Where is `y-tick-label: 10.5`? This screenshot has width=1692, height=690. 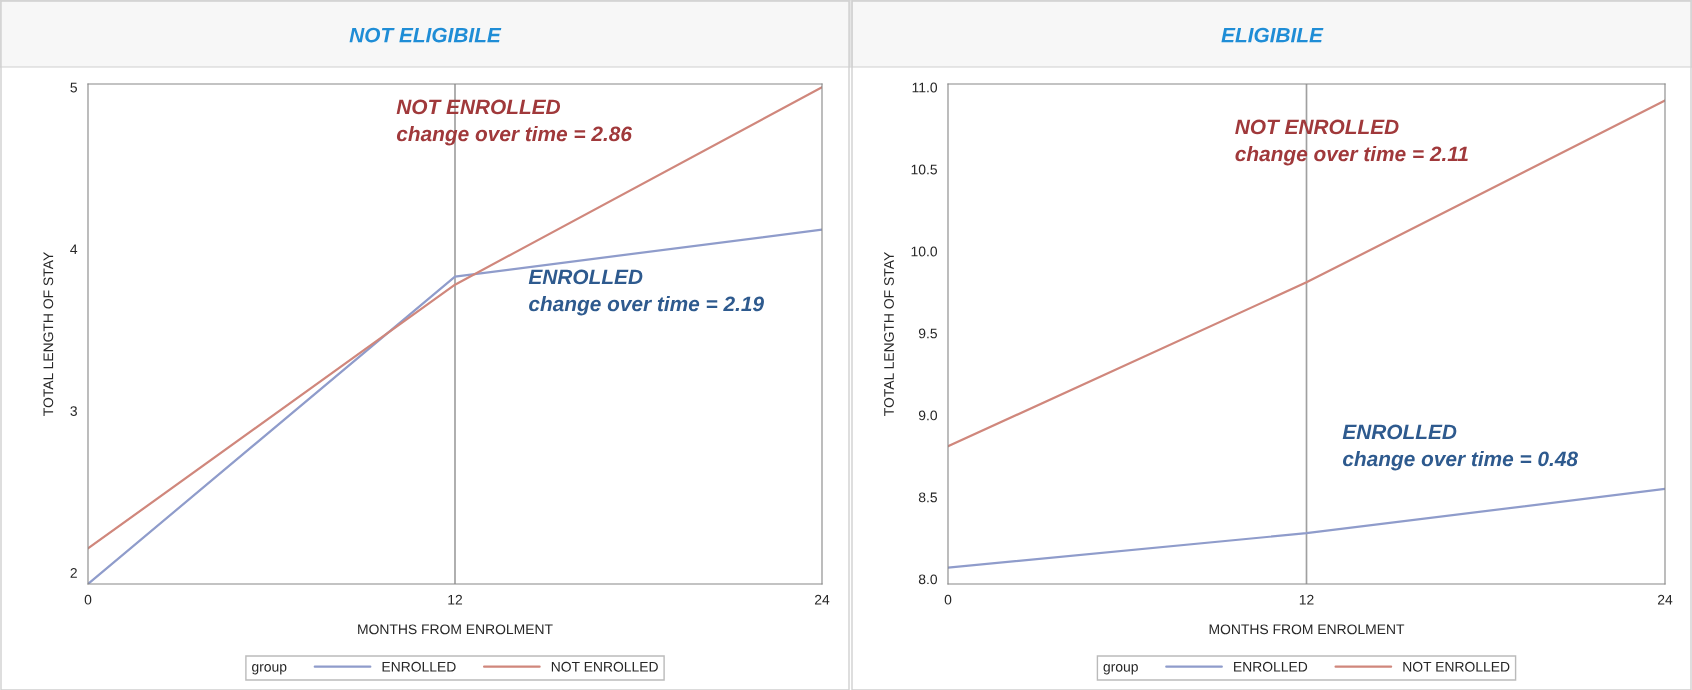 y-tick-label: 10.5 is located at coordinates (924, 169).